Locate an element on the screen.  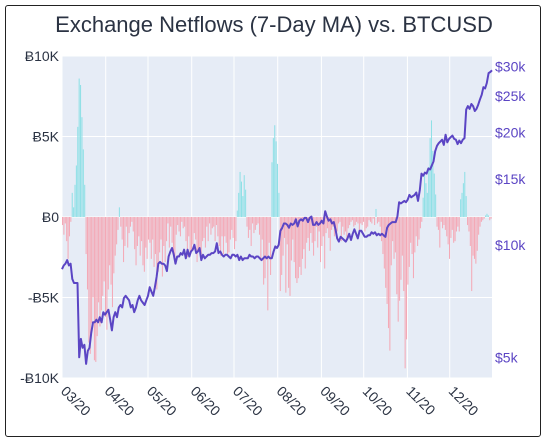
right-tick-label: $20k is located at coordinates (510, 132).